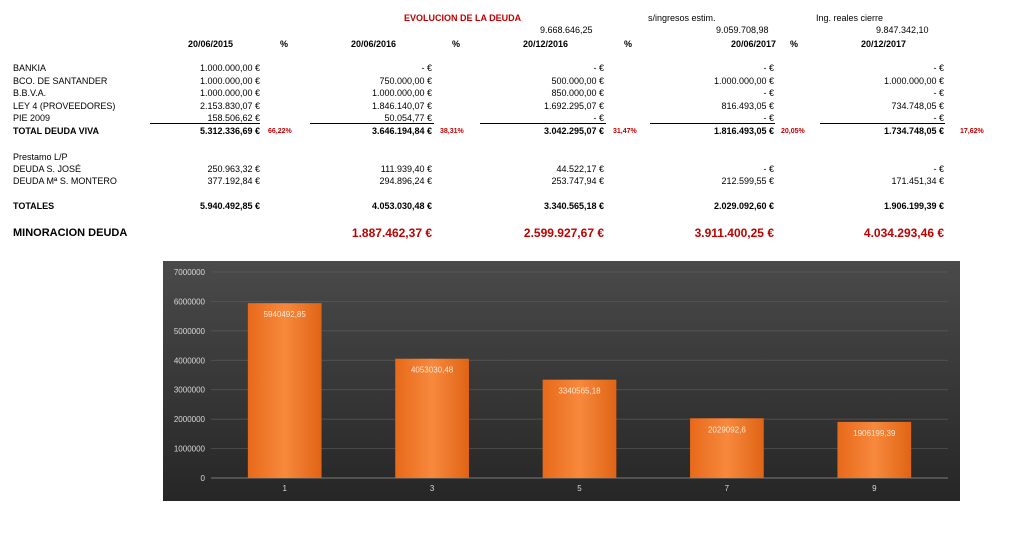  I want to click on row-label: TOTAL DEUDA VIVA, so click(56, 131).